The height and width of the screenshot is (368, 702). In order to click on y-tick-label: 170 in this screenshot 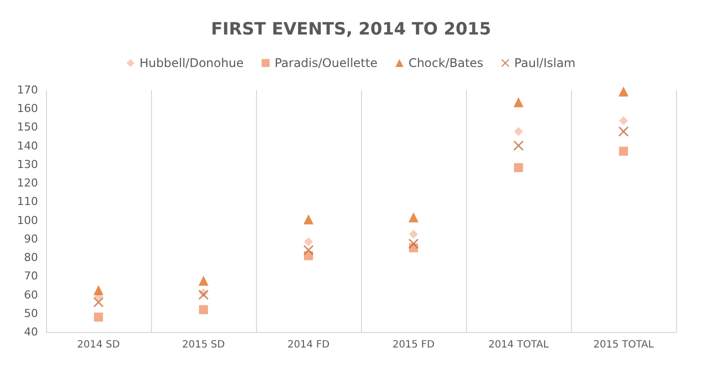, I will do `click(27, 90)`.